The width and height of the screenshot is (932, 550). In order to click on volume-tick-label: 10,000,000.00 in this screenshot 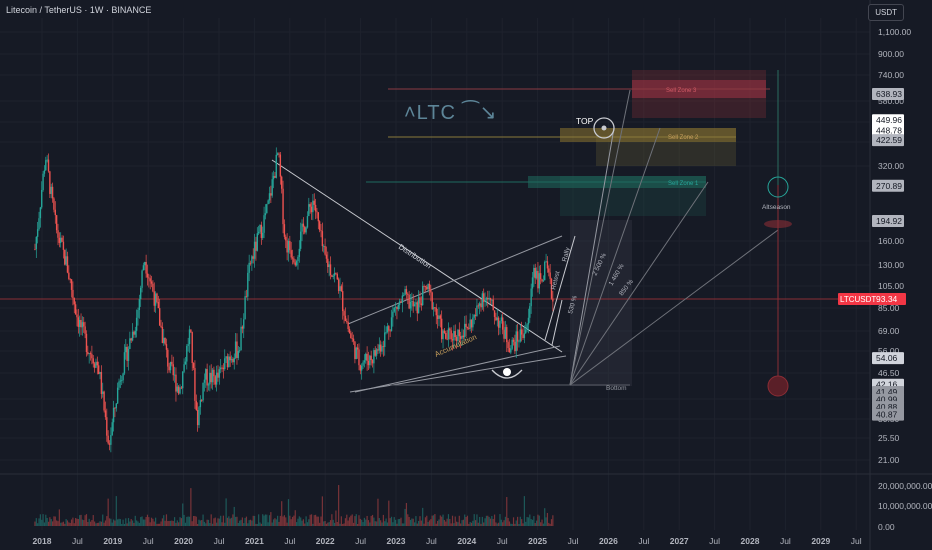, I will do `click(905, 506)`.